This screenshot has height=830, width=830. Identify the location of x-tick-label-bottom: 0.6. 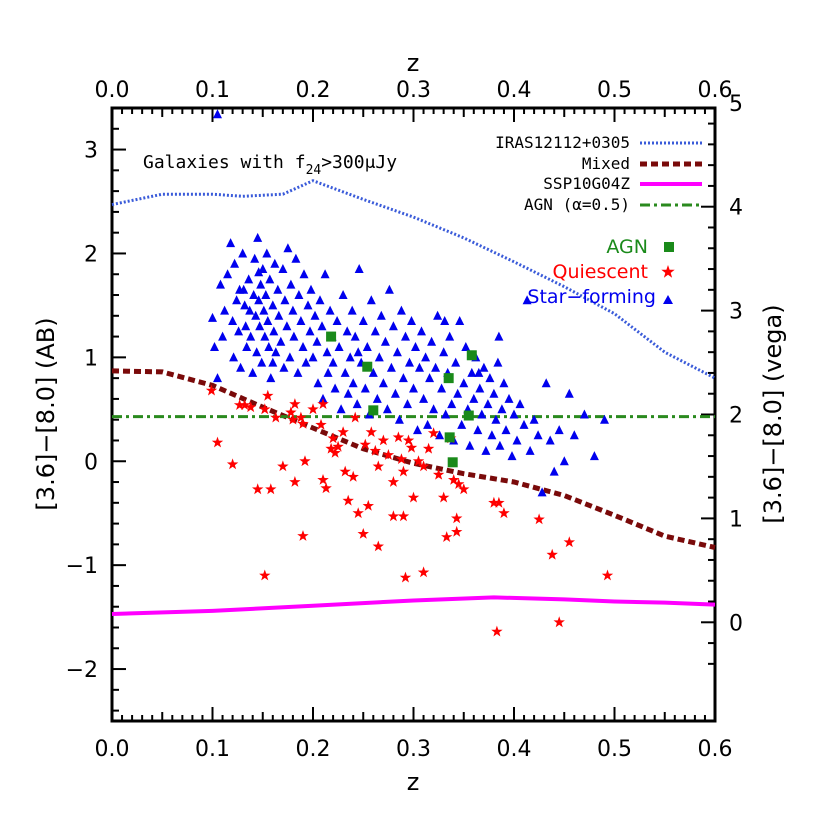
(715, 749).